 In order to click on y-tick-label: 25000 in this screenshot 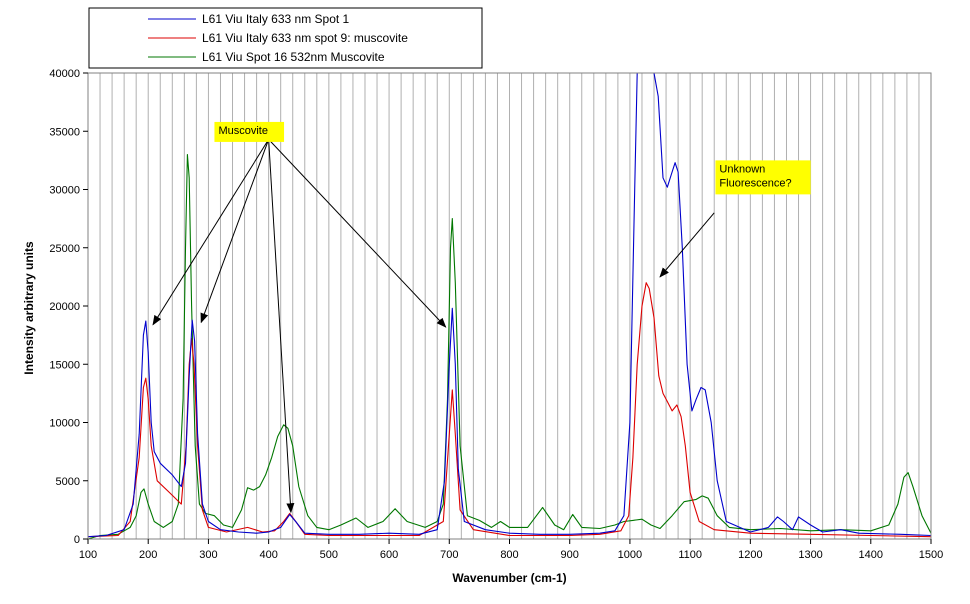, I will do `click(64, 249)`.